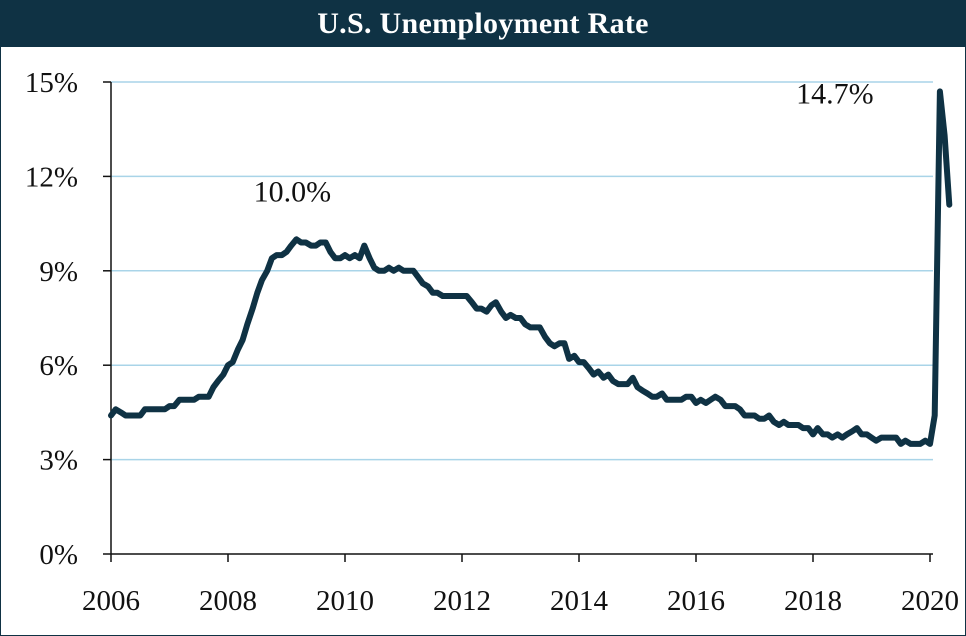 Image resolution: width=966 pixels, height=636 pixels. Describe the element at coordinates (51, 83) in the screenshot. I see `y-tick-label: 15%` at that location.